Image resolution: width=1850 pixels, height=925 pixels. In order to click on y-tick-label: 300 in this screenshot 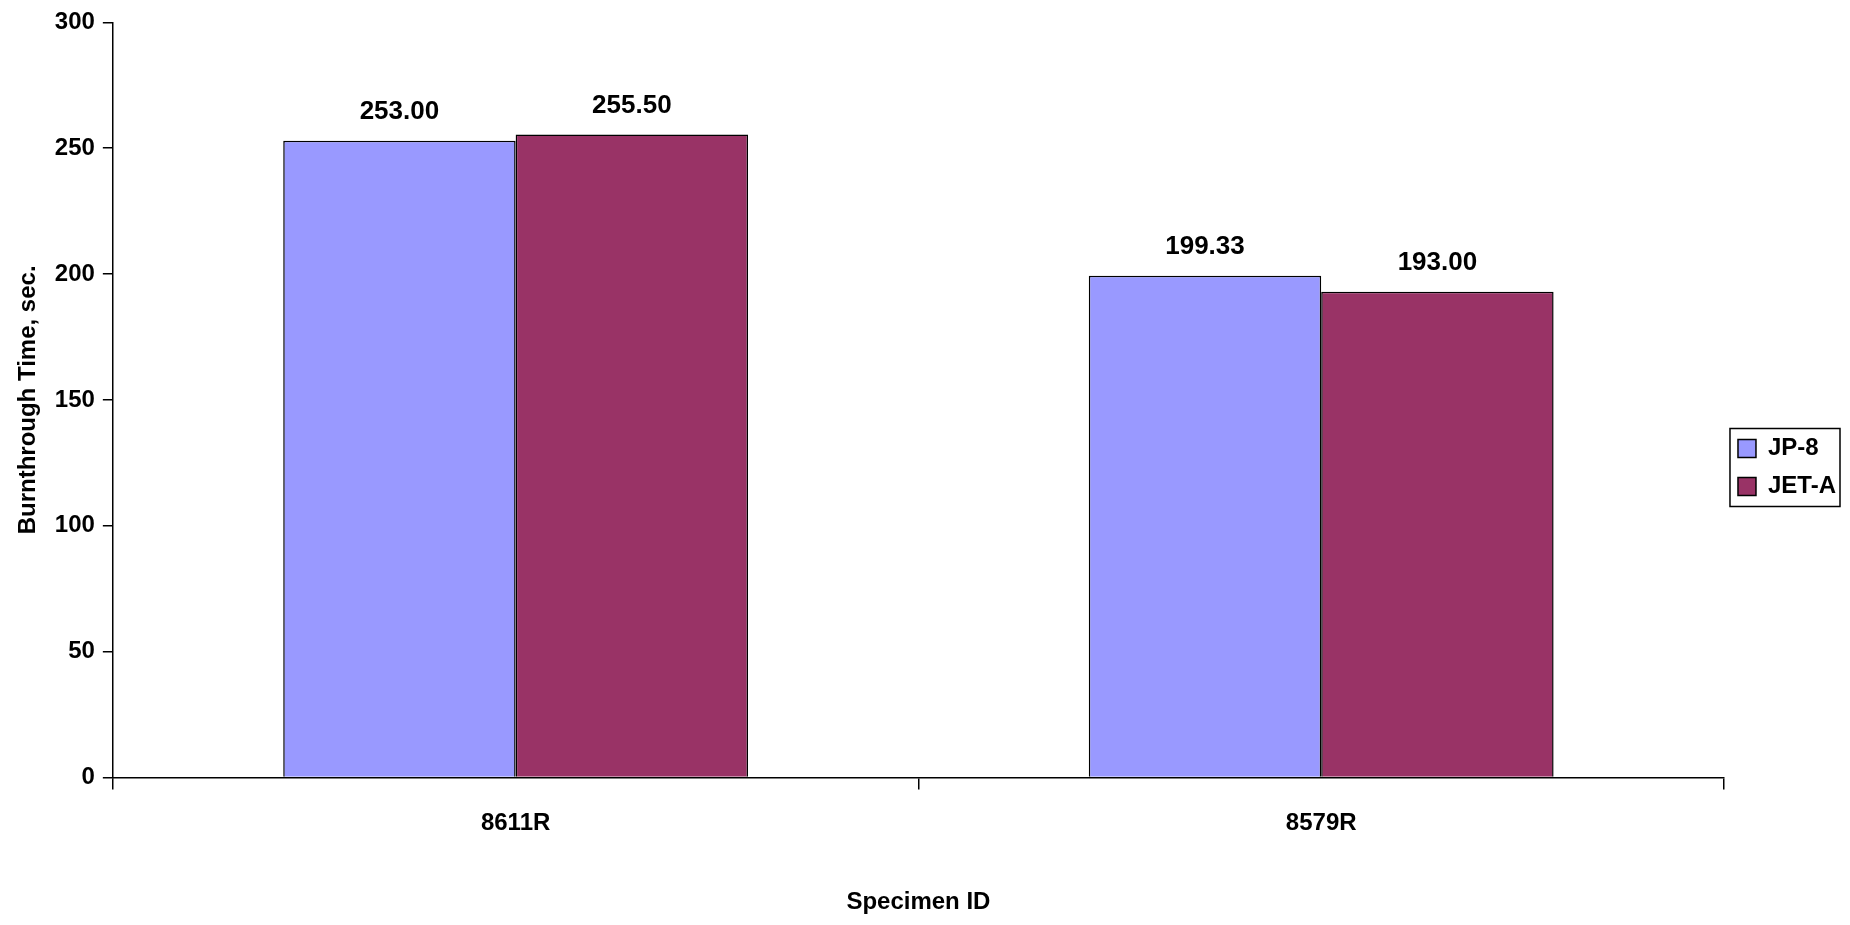, I will do `click(74, 21)`.